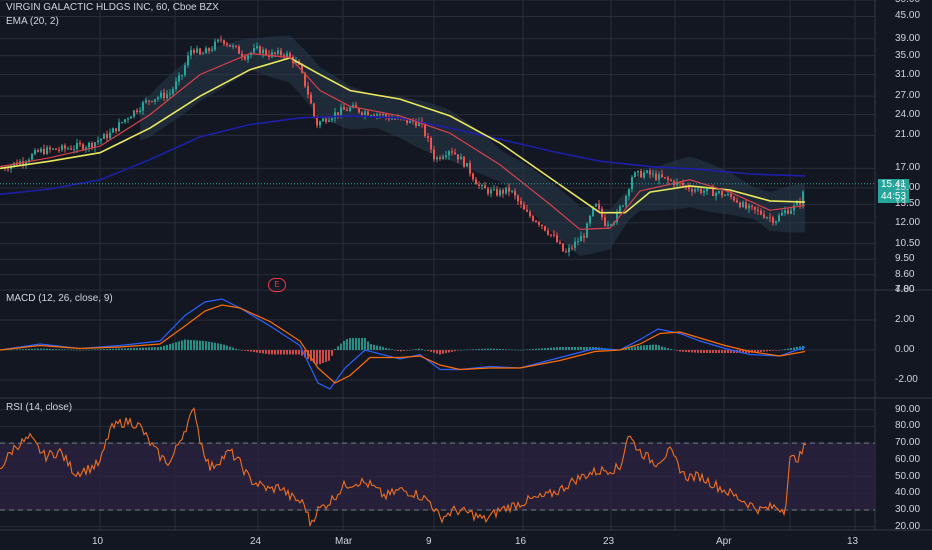 Image resolution: width=932 pixels, height=550 pixels. What do you see at coordinates (256, 541) in the screenshot?
I see `time-axis-label: 24` at bounding box center [256, 541].